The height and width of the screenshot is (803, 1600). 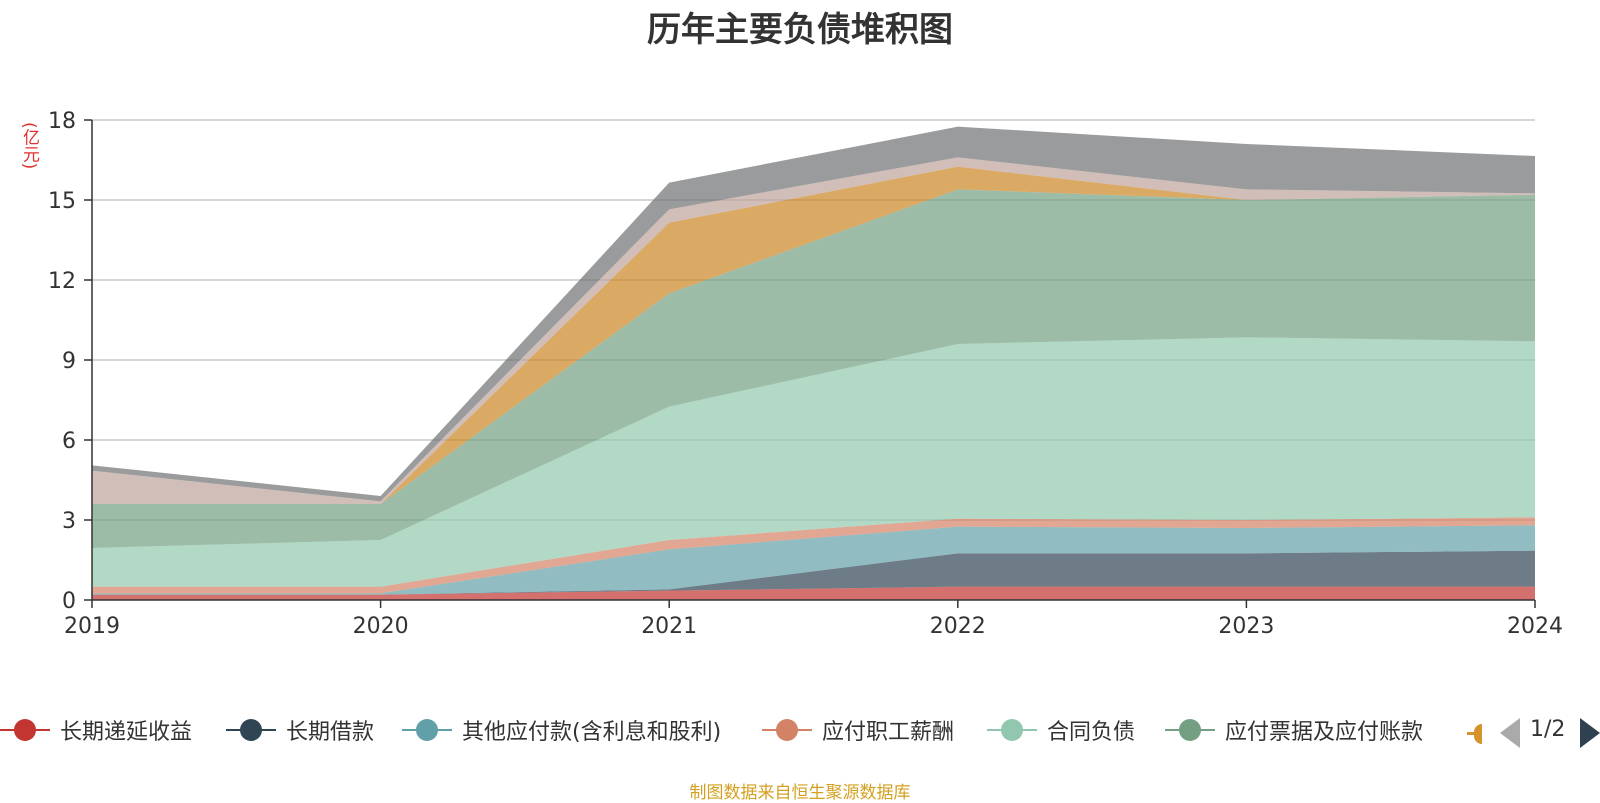 What do you see at coordinates (69, 441) in the screenshot?
I see `y-tick-label: 6` at bounding box center [69, 441].